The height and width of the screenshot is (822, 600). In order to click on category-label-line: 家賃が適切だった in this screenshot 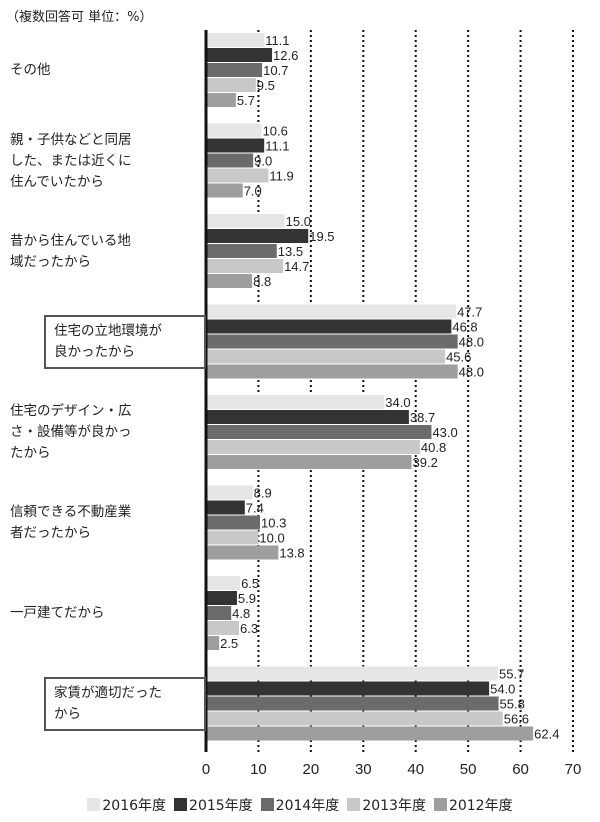, I will do `click(108, 693)`.